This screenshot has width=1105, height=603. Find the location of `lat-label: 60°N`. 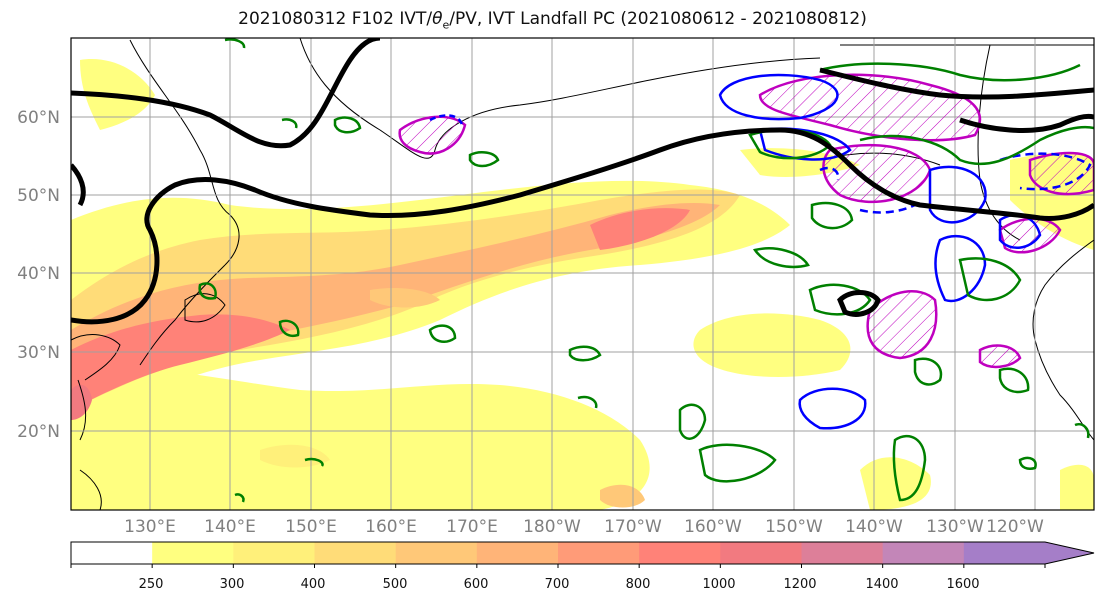

lat-label: 60°N is located at coordinates (38, 118).